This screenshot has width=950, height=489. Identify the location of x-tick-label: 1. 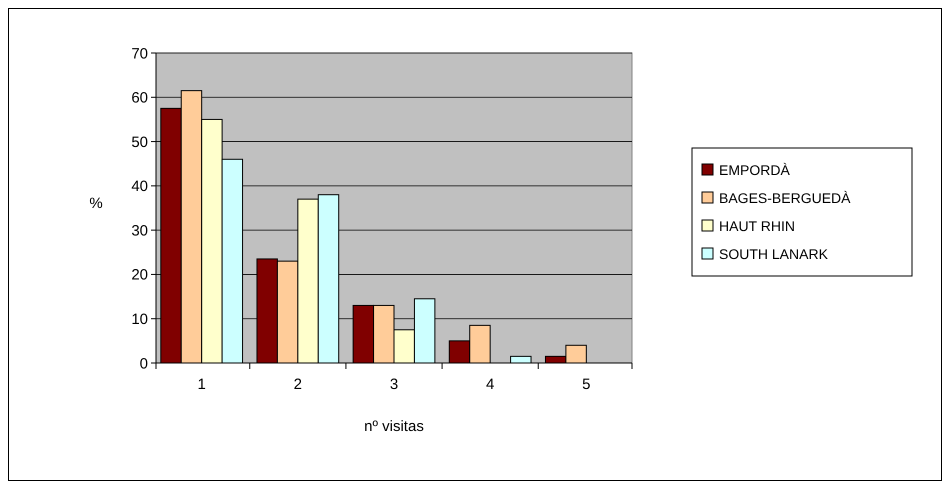
(202, 384).